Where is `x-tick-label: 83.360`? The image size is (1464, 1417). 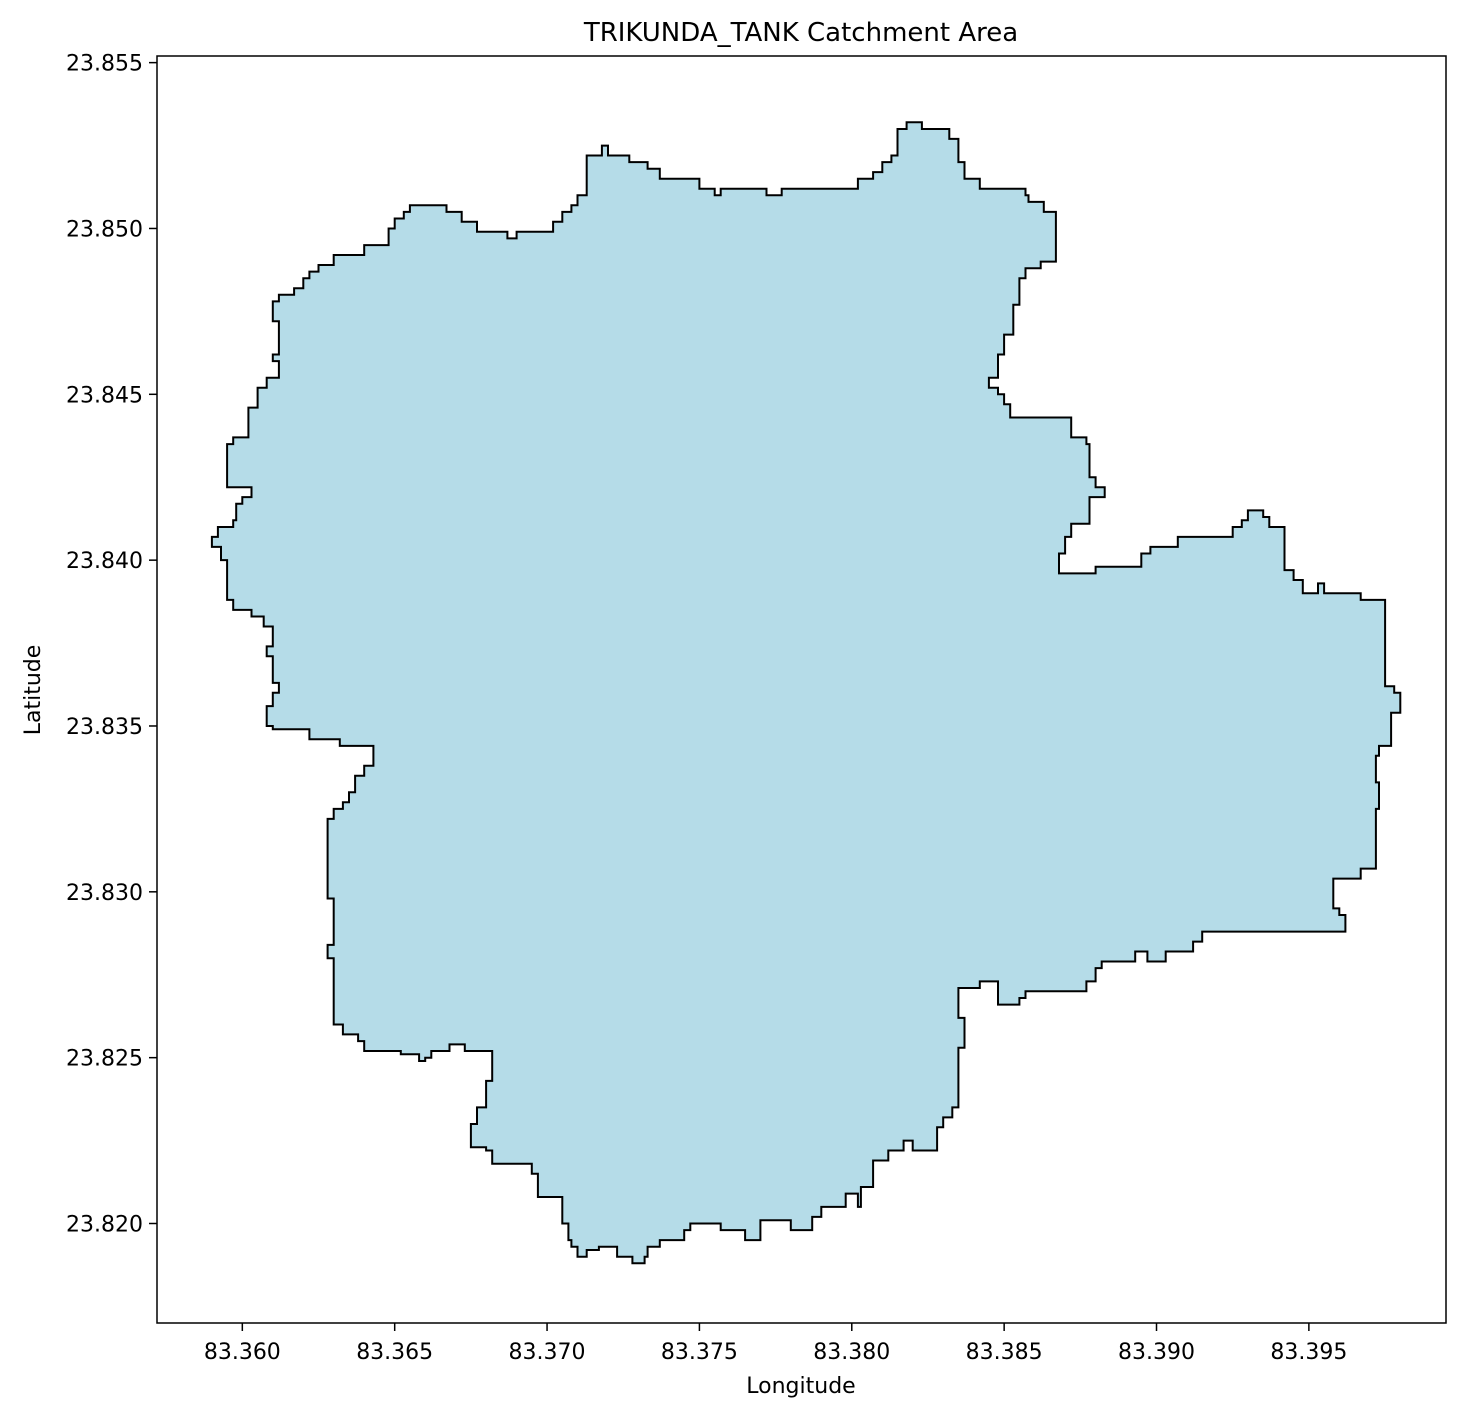
x-tick-label: 83.360 is located at coordinates (242, 1352).